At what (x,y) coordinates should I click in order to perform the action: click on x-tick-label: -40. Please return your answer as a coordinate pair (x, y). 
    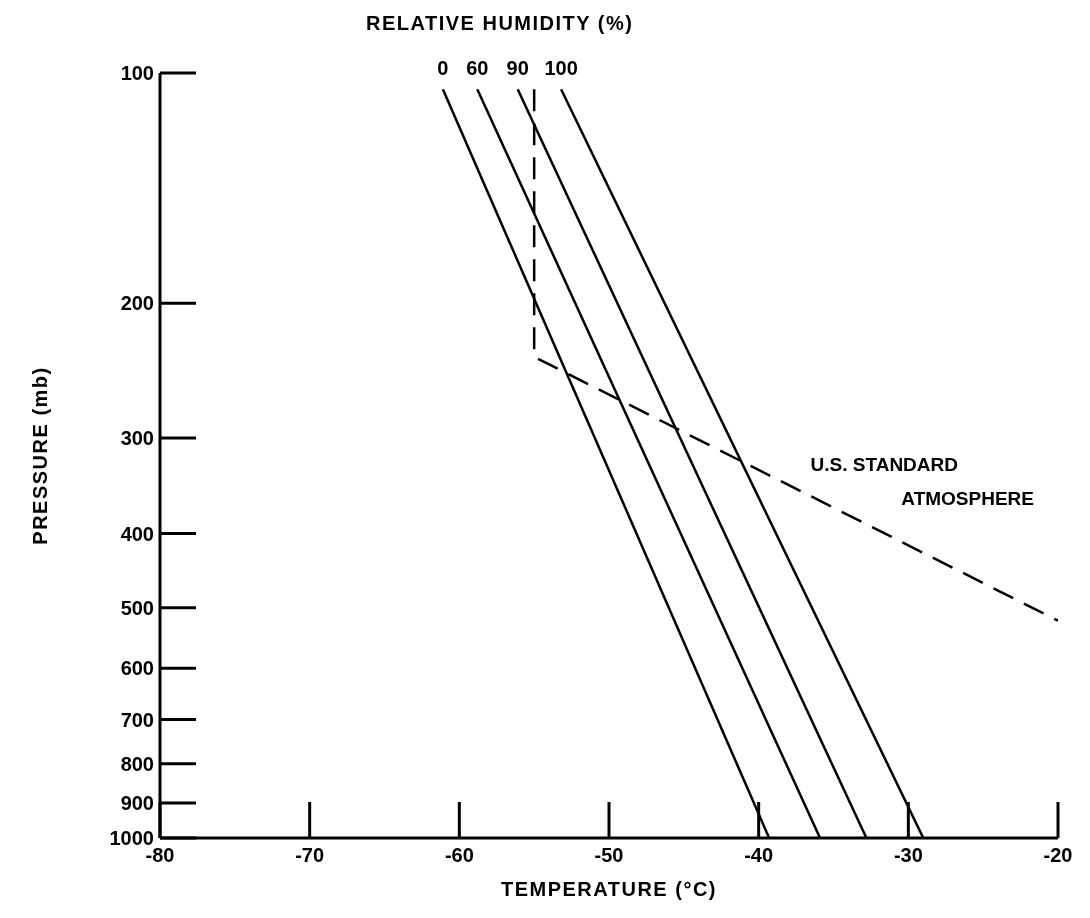
    Looking at the image, I should click on (759, 855).